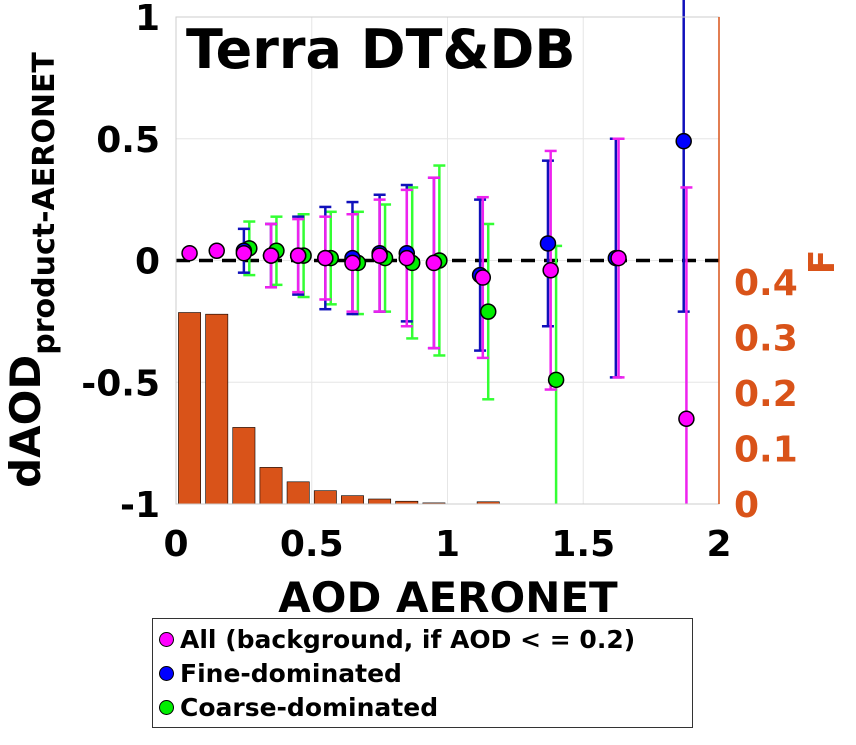  Describe the element at coordinates (166, 673) in the screenshot. I see `legend-marker-fine` at that location.